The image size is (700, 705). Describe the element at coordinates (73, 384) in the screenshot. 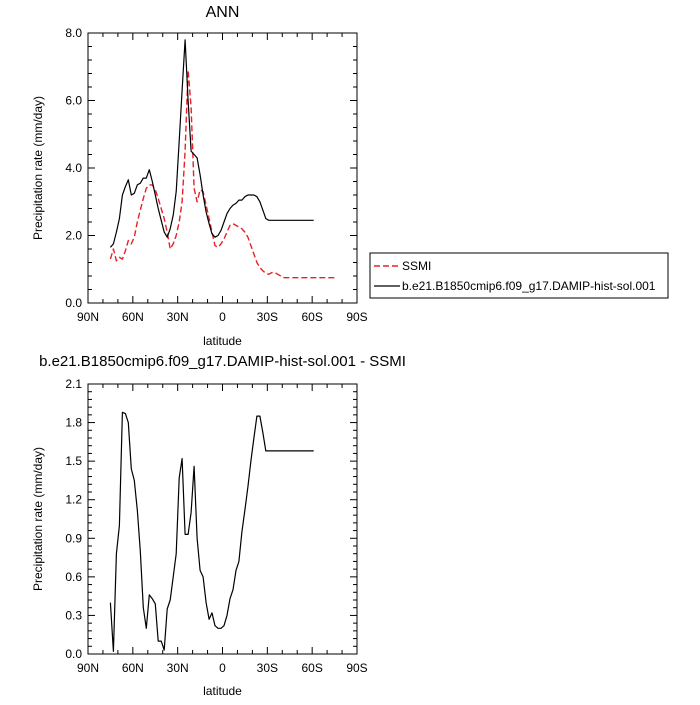

I see `y-tick-label: 2.1` at that location.